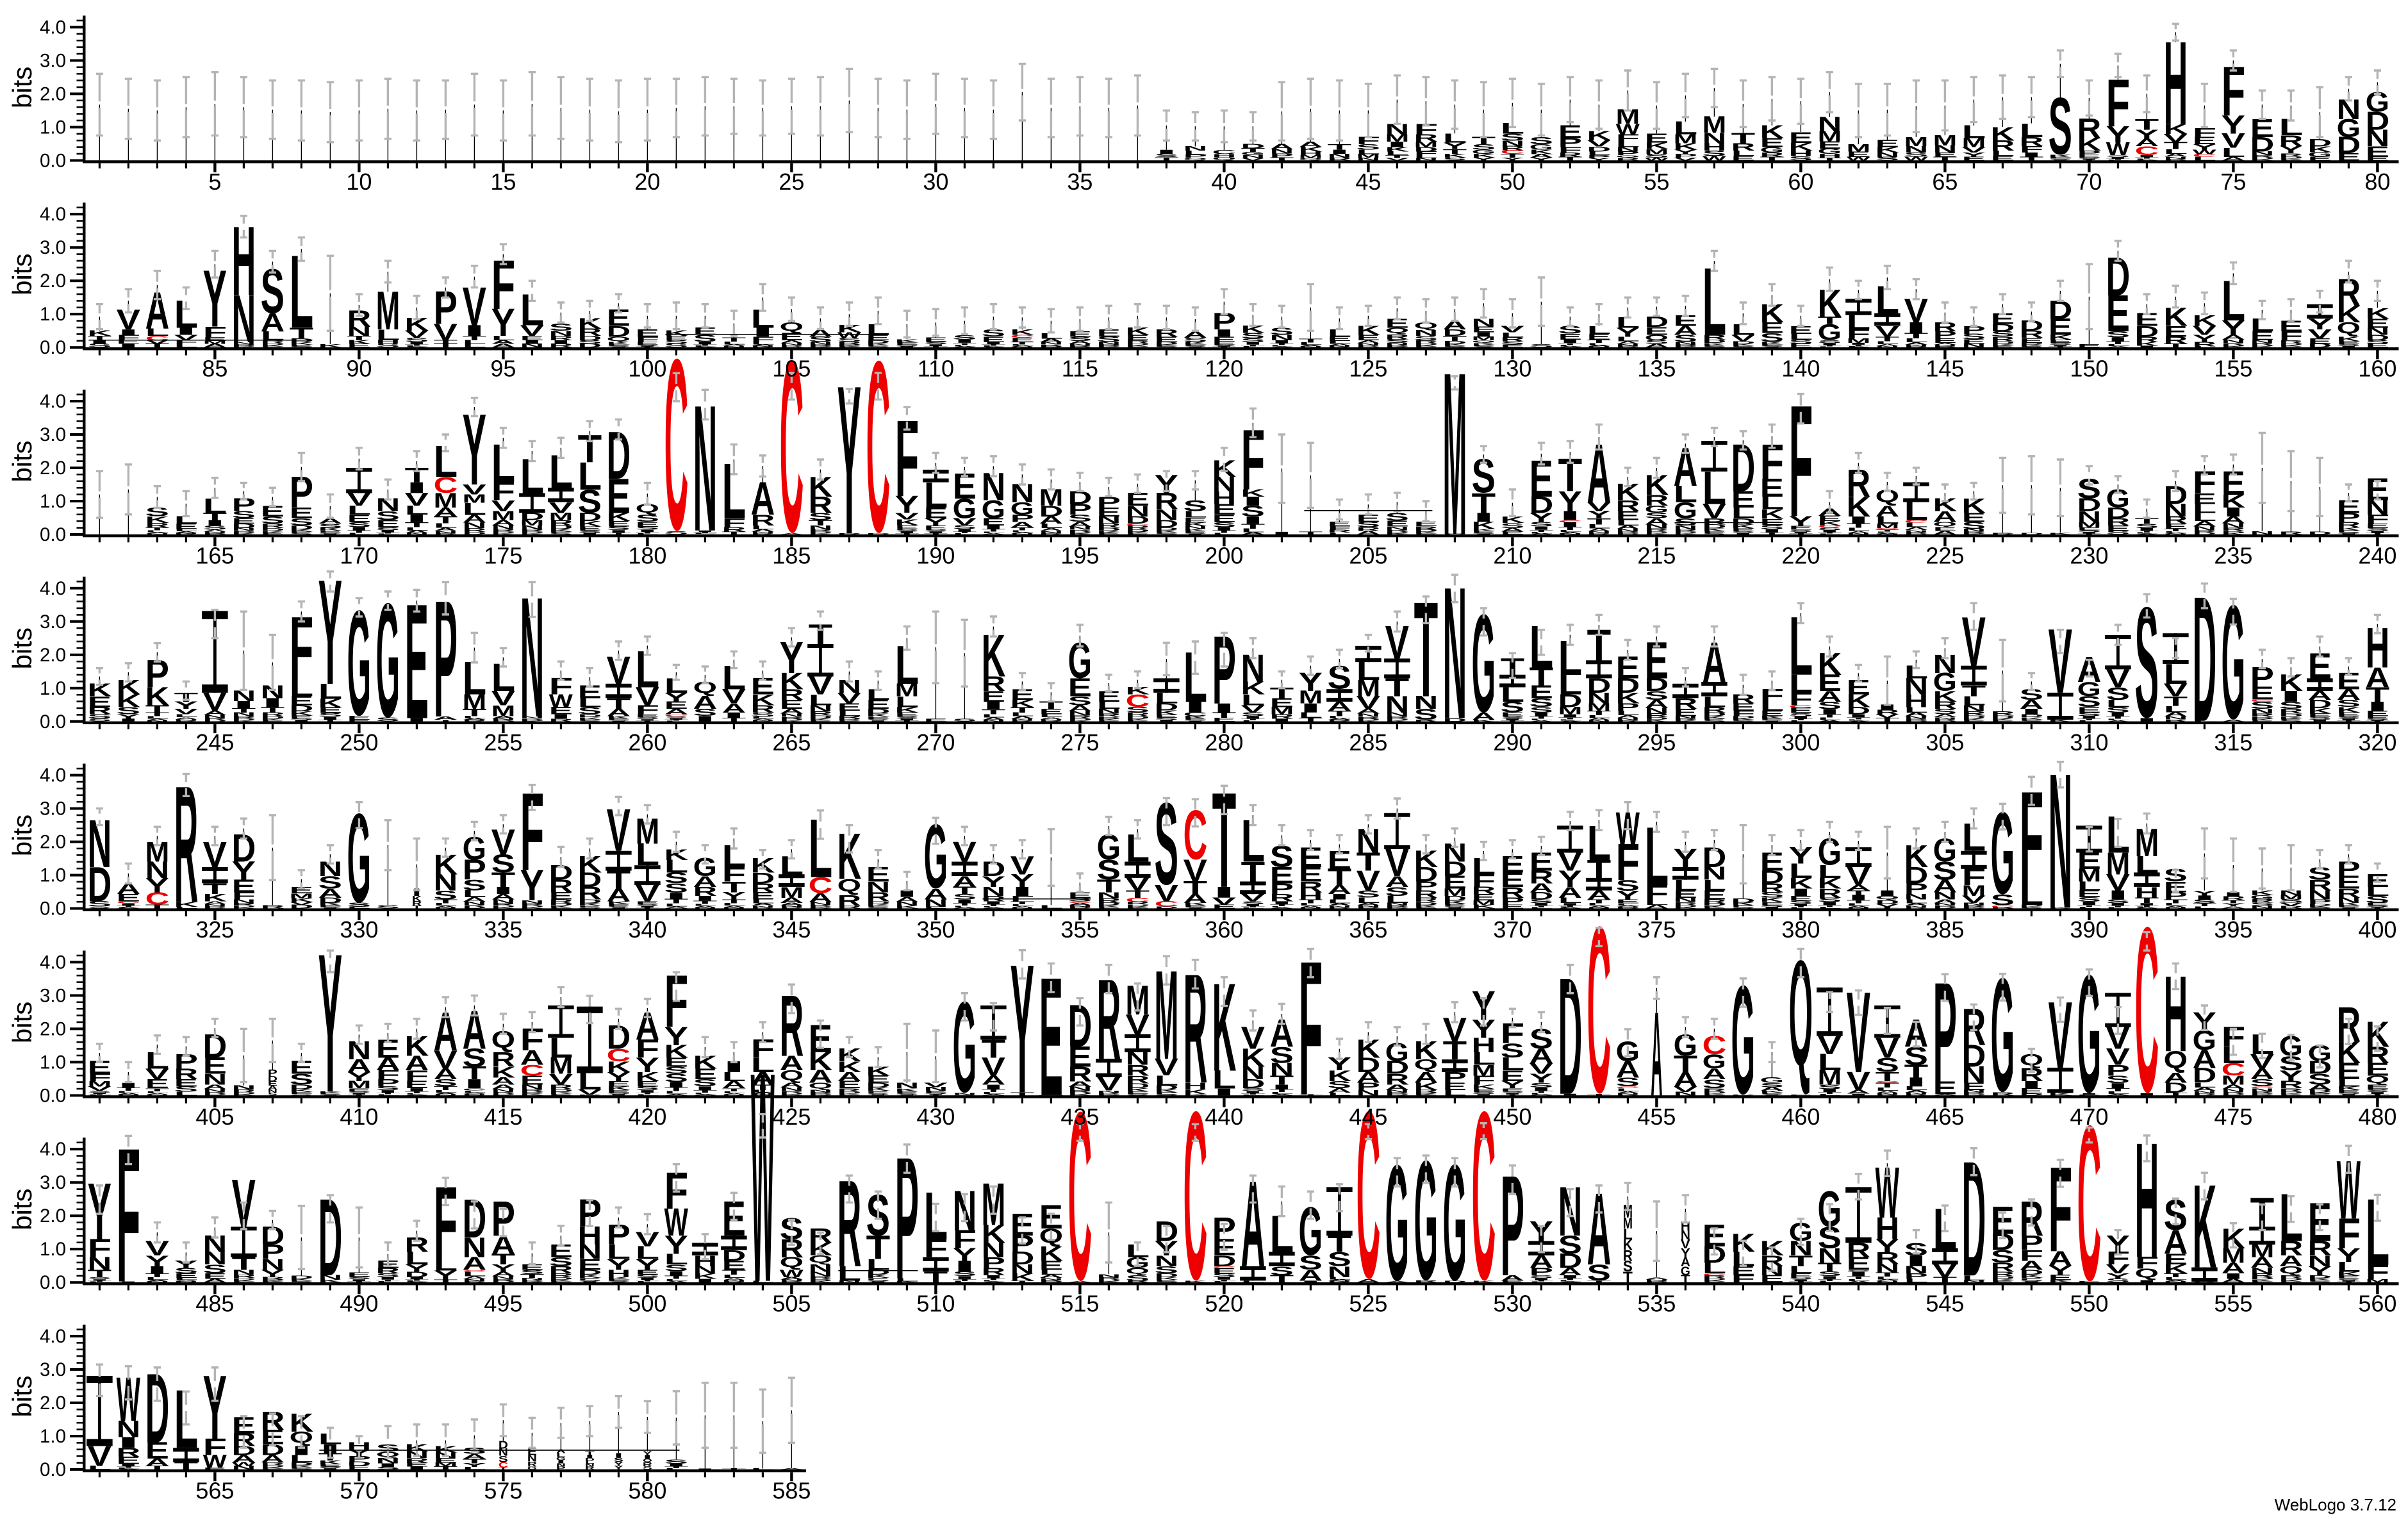  What do you see at coordinates (1657, 158) in the screenshot?
I see `svg-text: W` at bounding box center [1657, 158].